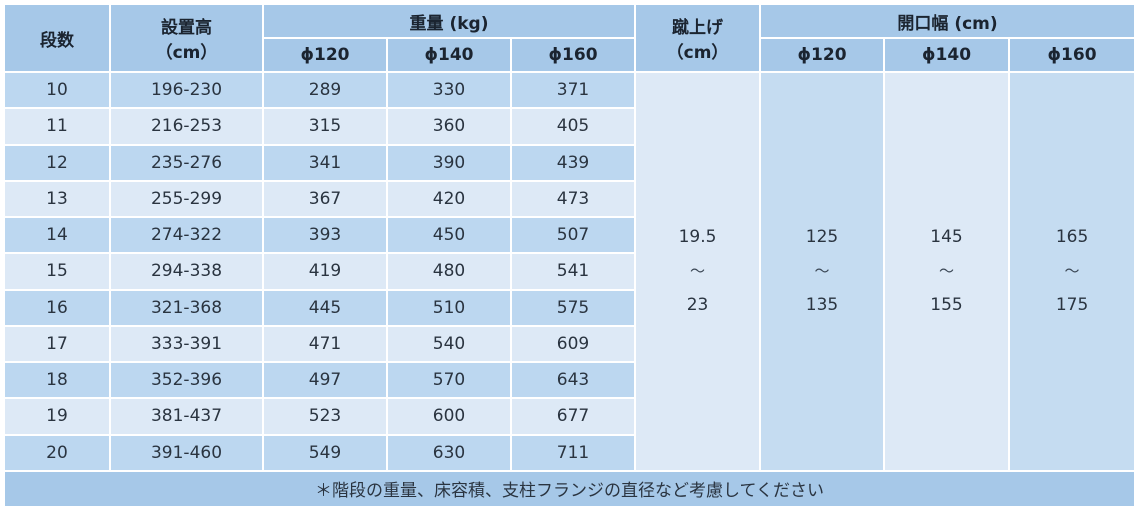 The height and width of the screenshot is (511, 1137). I want to click on range-tilde-open120: 〜, so click(822, 271).